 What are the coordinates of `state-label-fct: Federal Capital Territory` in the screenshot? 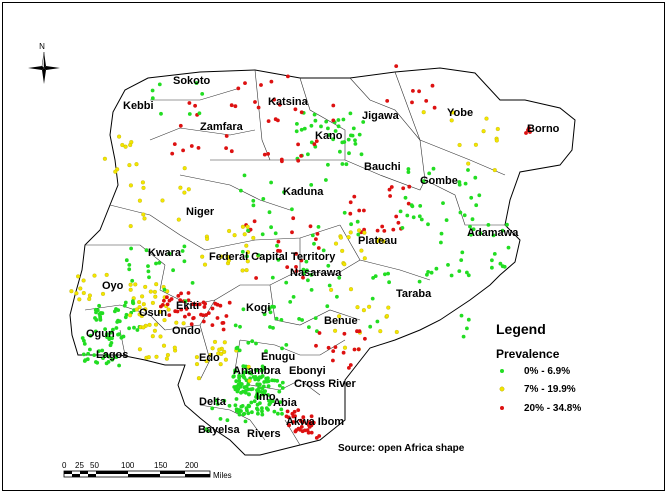 It's located at (272, 257).